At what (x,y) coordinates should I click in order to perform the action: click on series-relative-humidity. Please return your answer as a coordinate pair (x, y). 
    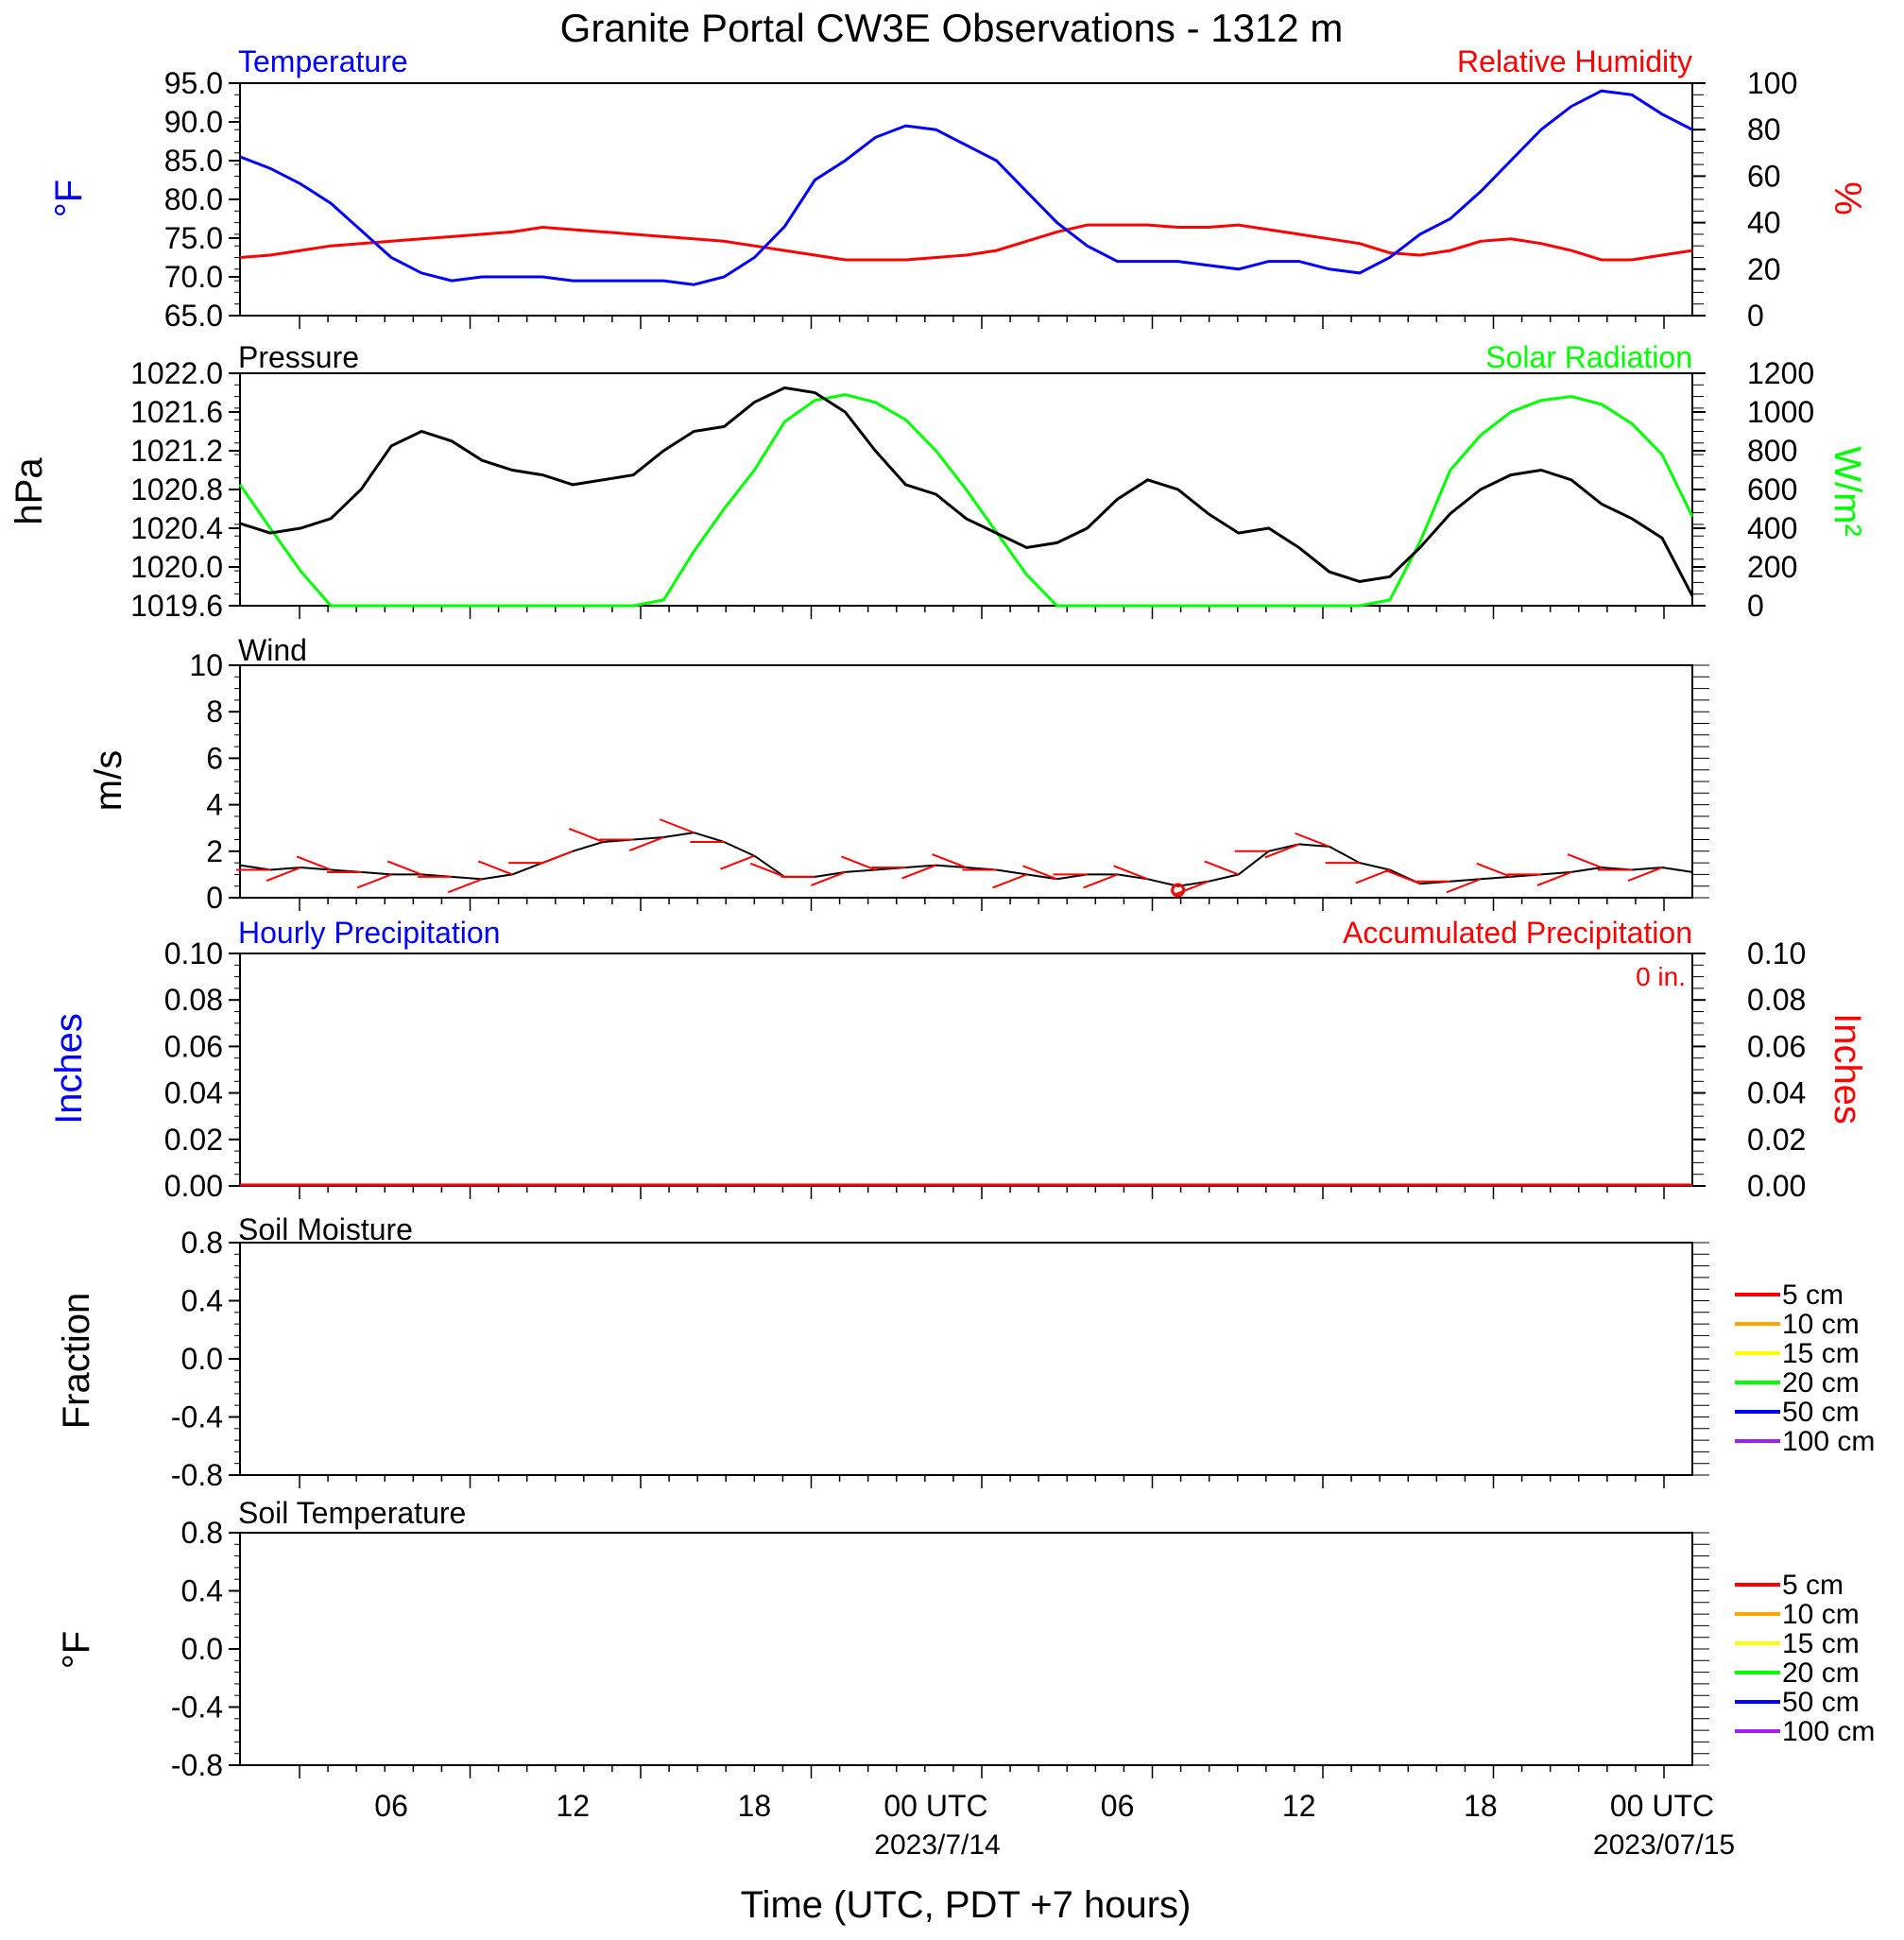
    Looking at the image, I should click on (966, 242).